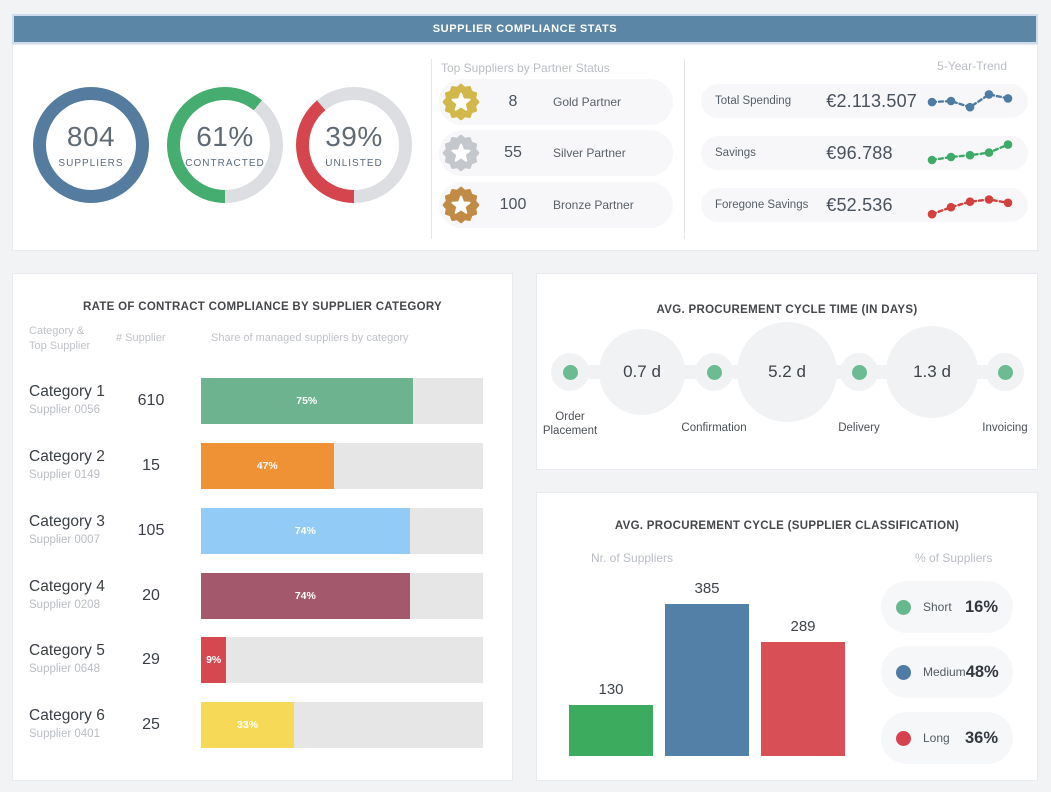  Describe the element at coordinates (461, 153) in the screenshot. I see `silver-medal-icon` at that location.